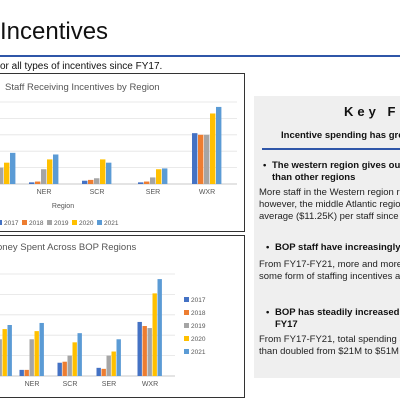 This screenshot has height=400, width=400. Describe the element at coordinates (68, 247) in the screenshot. I see `chart-title: oney Spent Across BOP Regions` at that location.